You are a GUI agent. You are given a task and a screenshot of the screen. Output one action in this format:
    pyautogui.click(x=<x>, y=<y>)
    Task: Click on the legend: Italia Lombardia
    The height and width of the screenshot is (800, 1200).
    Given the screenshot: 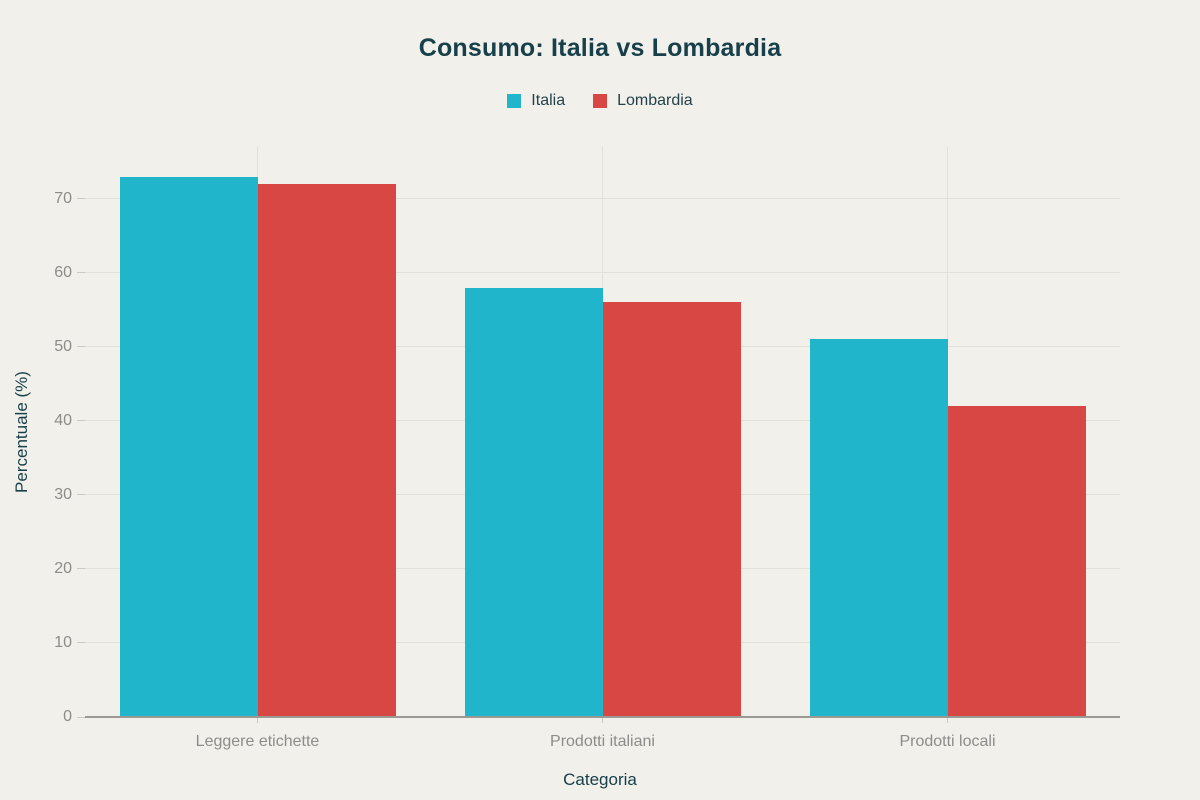 What is the action you would take?
    pyautogui.click(x=600, y=101)
    